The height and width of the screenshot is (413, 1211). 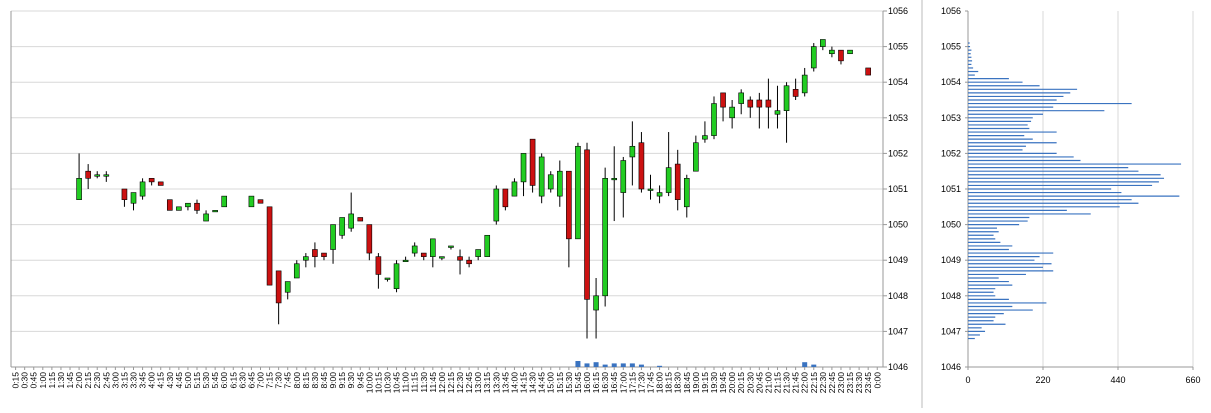 What do you see at coordinates (898, 260) in the screenshot?
I see `y-tick-label: 1049` at bounding box center [898, 260].